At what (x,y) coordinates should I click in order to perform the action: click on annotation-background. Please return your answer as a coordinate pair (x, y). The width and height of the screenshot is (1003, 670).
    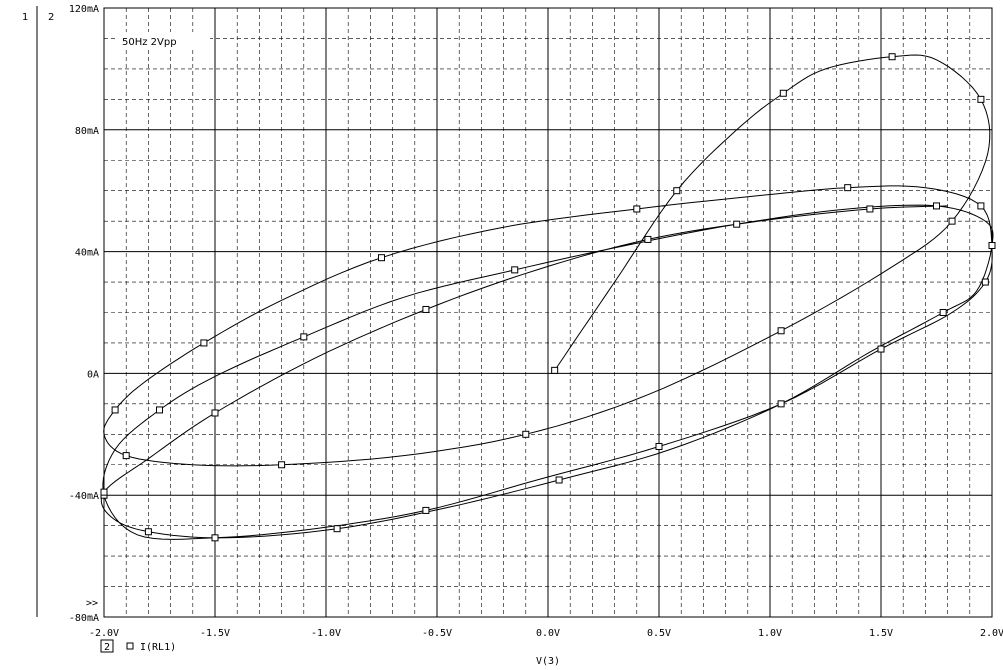
    Looking at the image, I should click on (164, 40).